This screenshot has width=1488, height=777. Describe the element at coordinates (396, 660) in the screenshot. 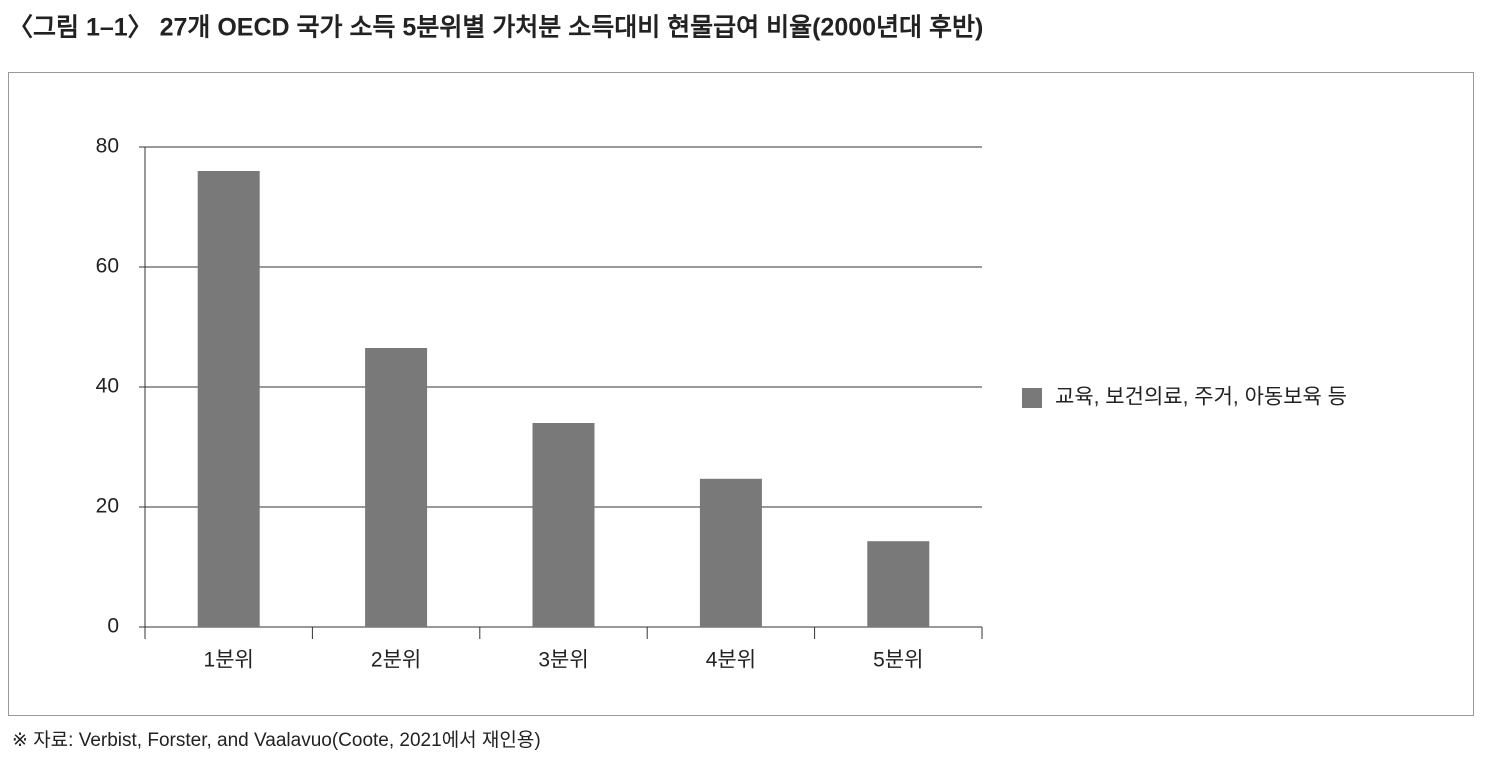

I see `x-tick-label: 2분위` at that location.